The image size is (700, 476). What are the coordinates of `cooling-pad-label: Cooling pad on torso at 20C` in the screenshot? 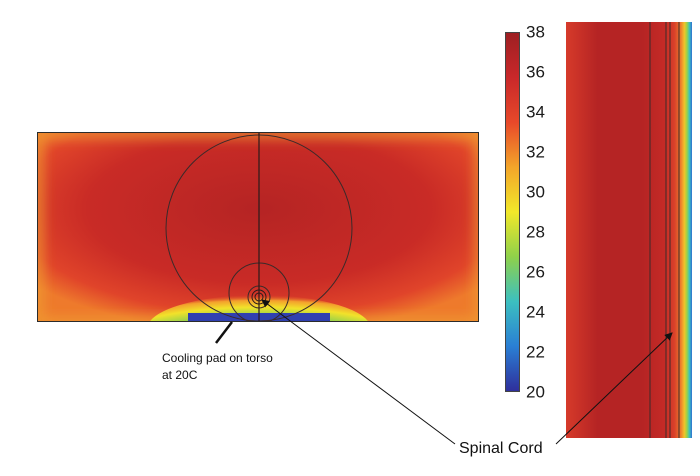 It's located at (217, 366).